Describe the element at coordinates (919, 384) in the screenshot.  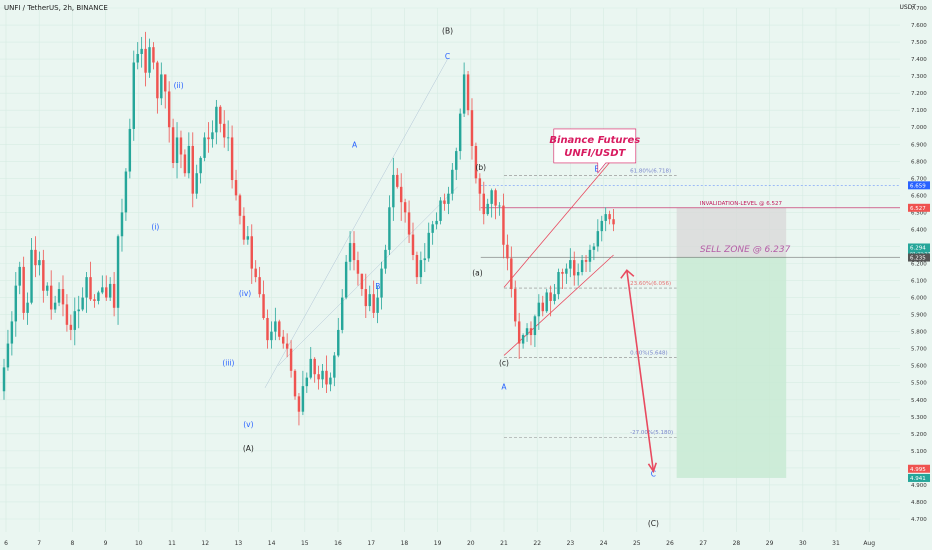
I see `y-tick-label: 5.500` at that location.